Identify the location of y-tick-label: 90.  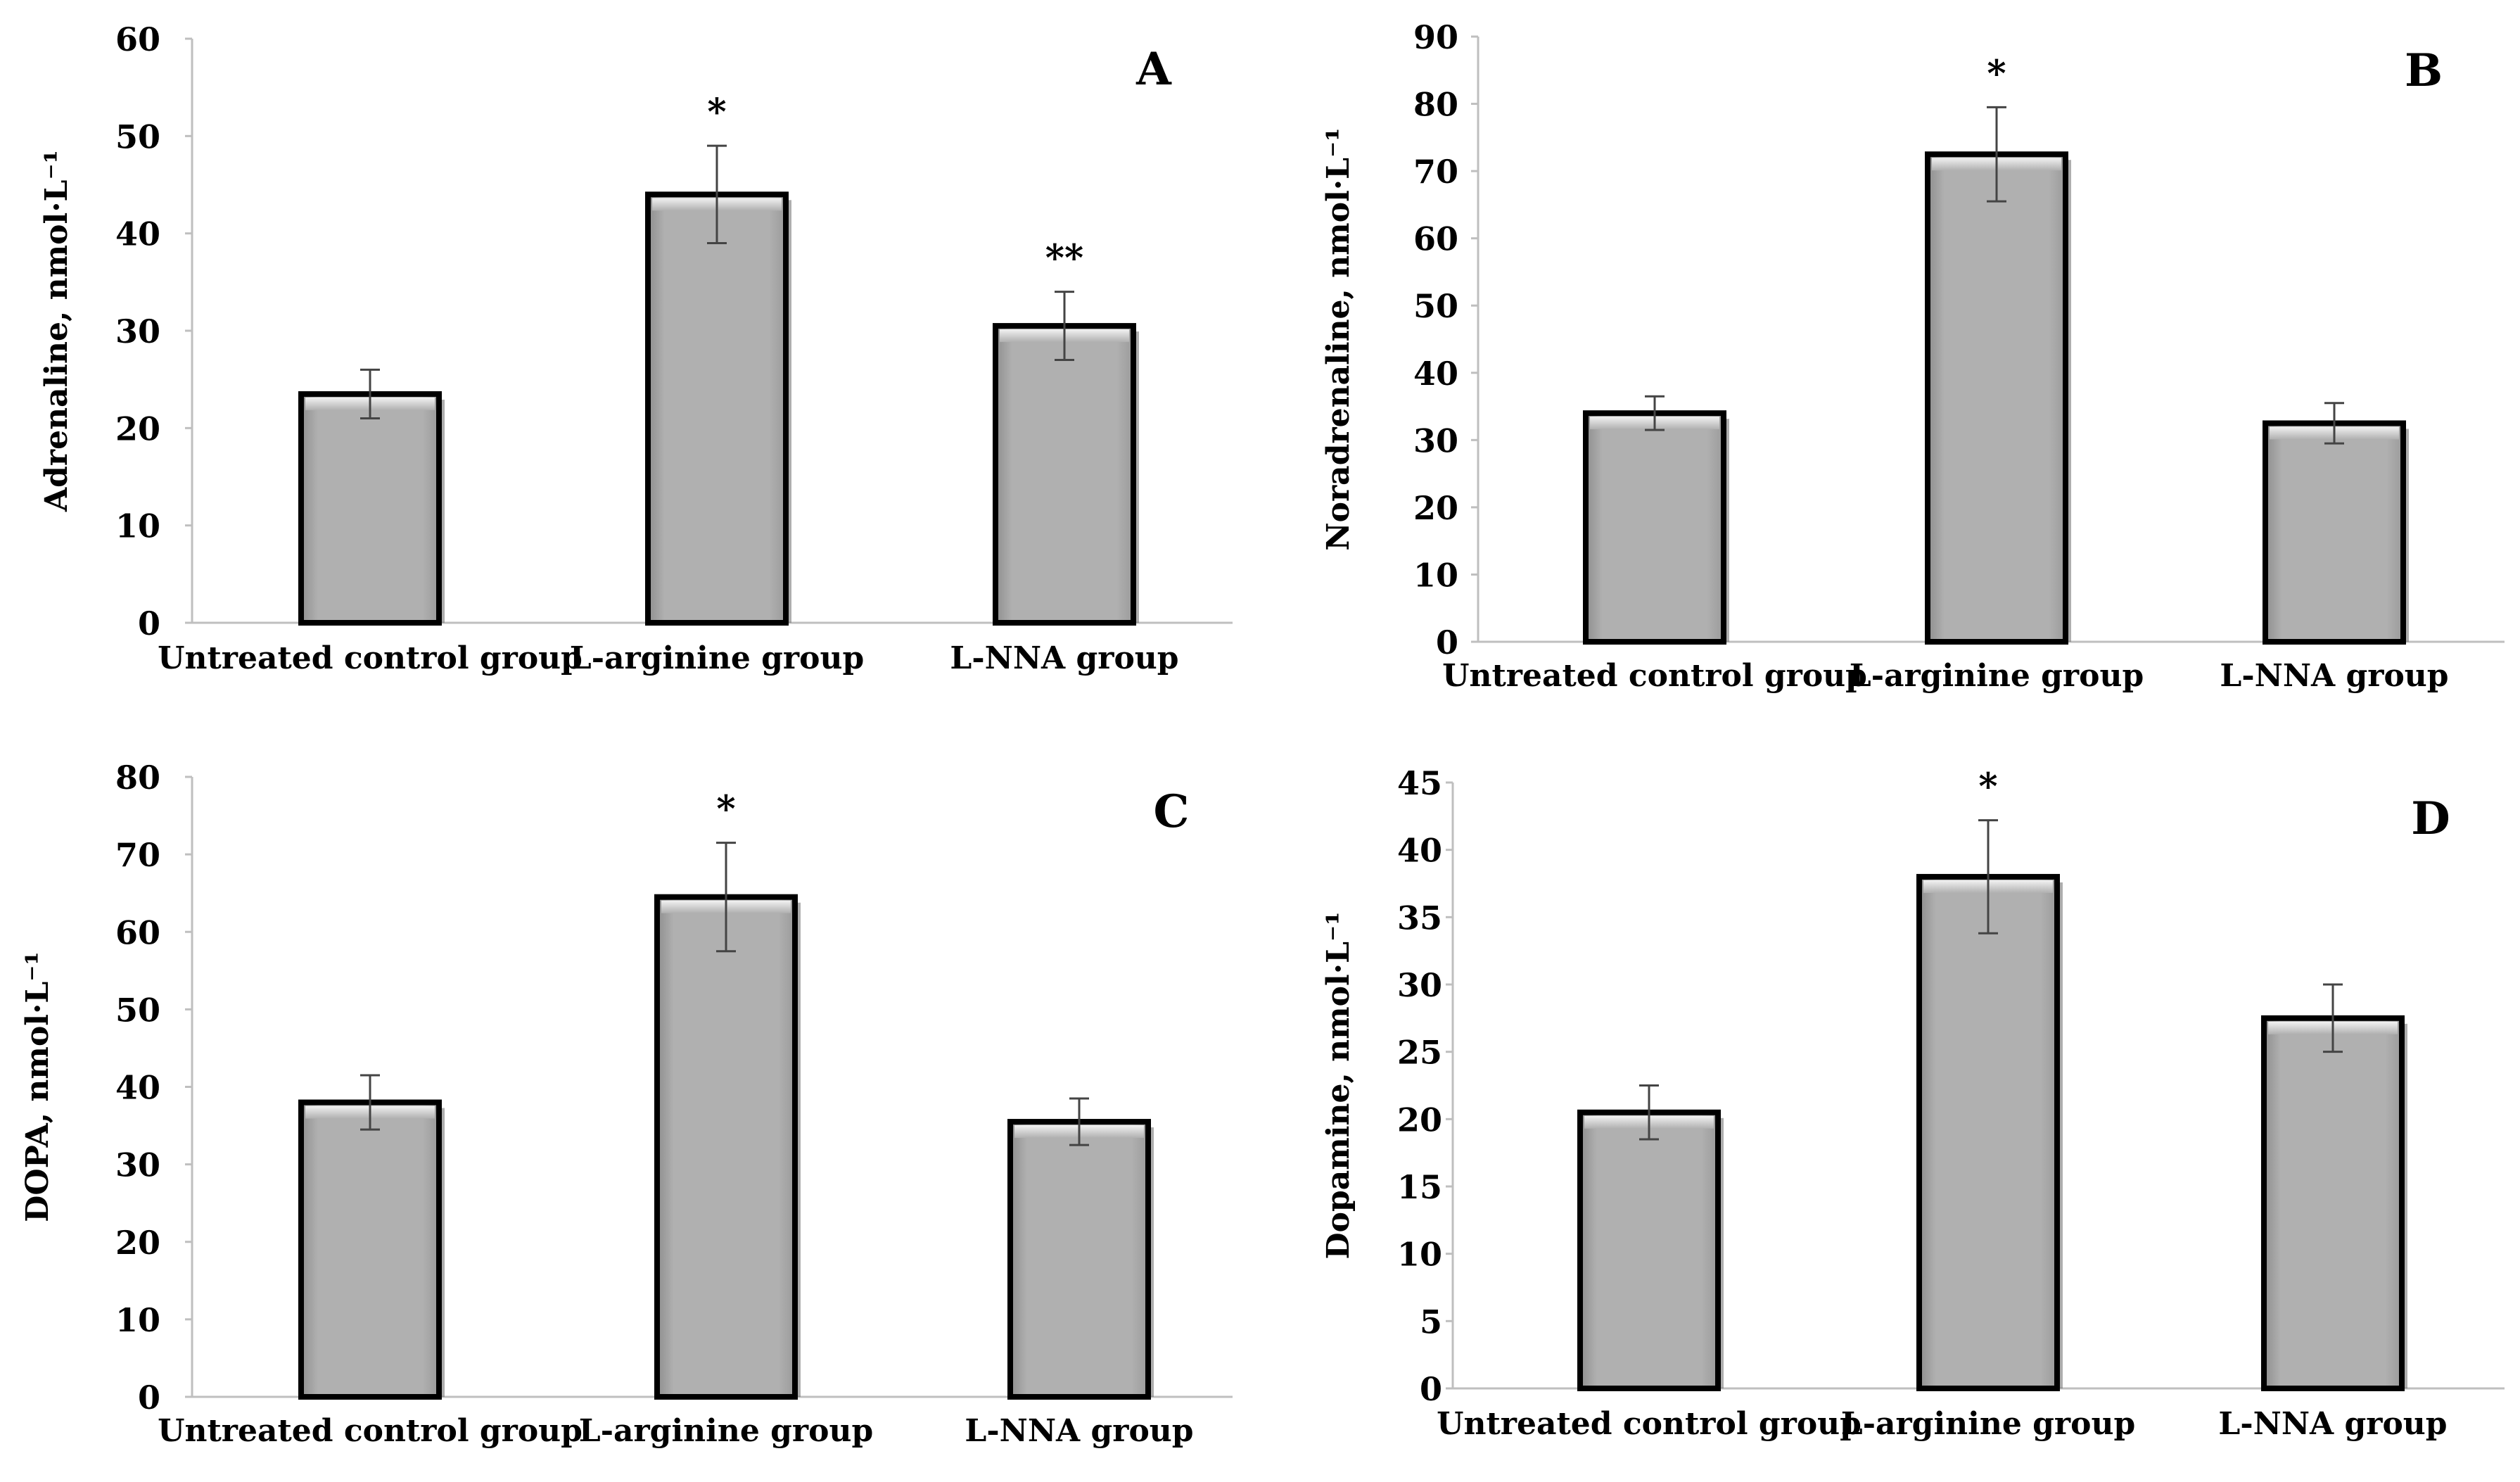
(1436, 37).